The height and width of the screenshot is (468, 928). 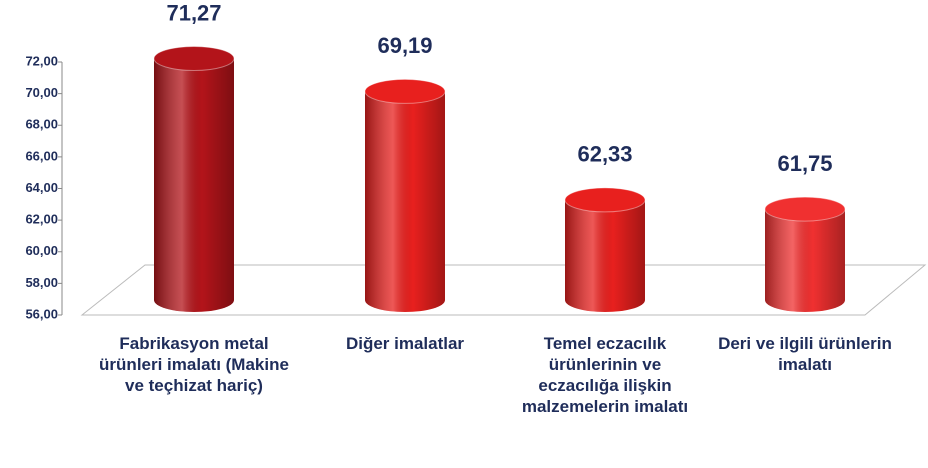 What do you see at coordinates (804, 163) in the screenshot?
I see `value-label: 61,75` at bounding box center [804, 163].